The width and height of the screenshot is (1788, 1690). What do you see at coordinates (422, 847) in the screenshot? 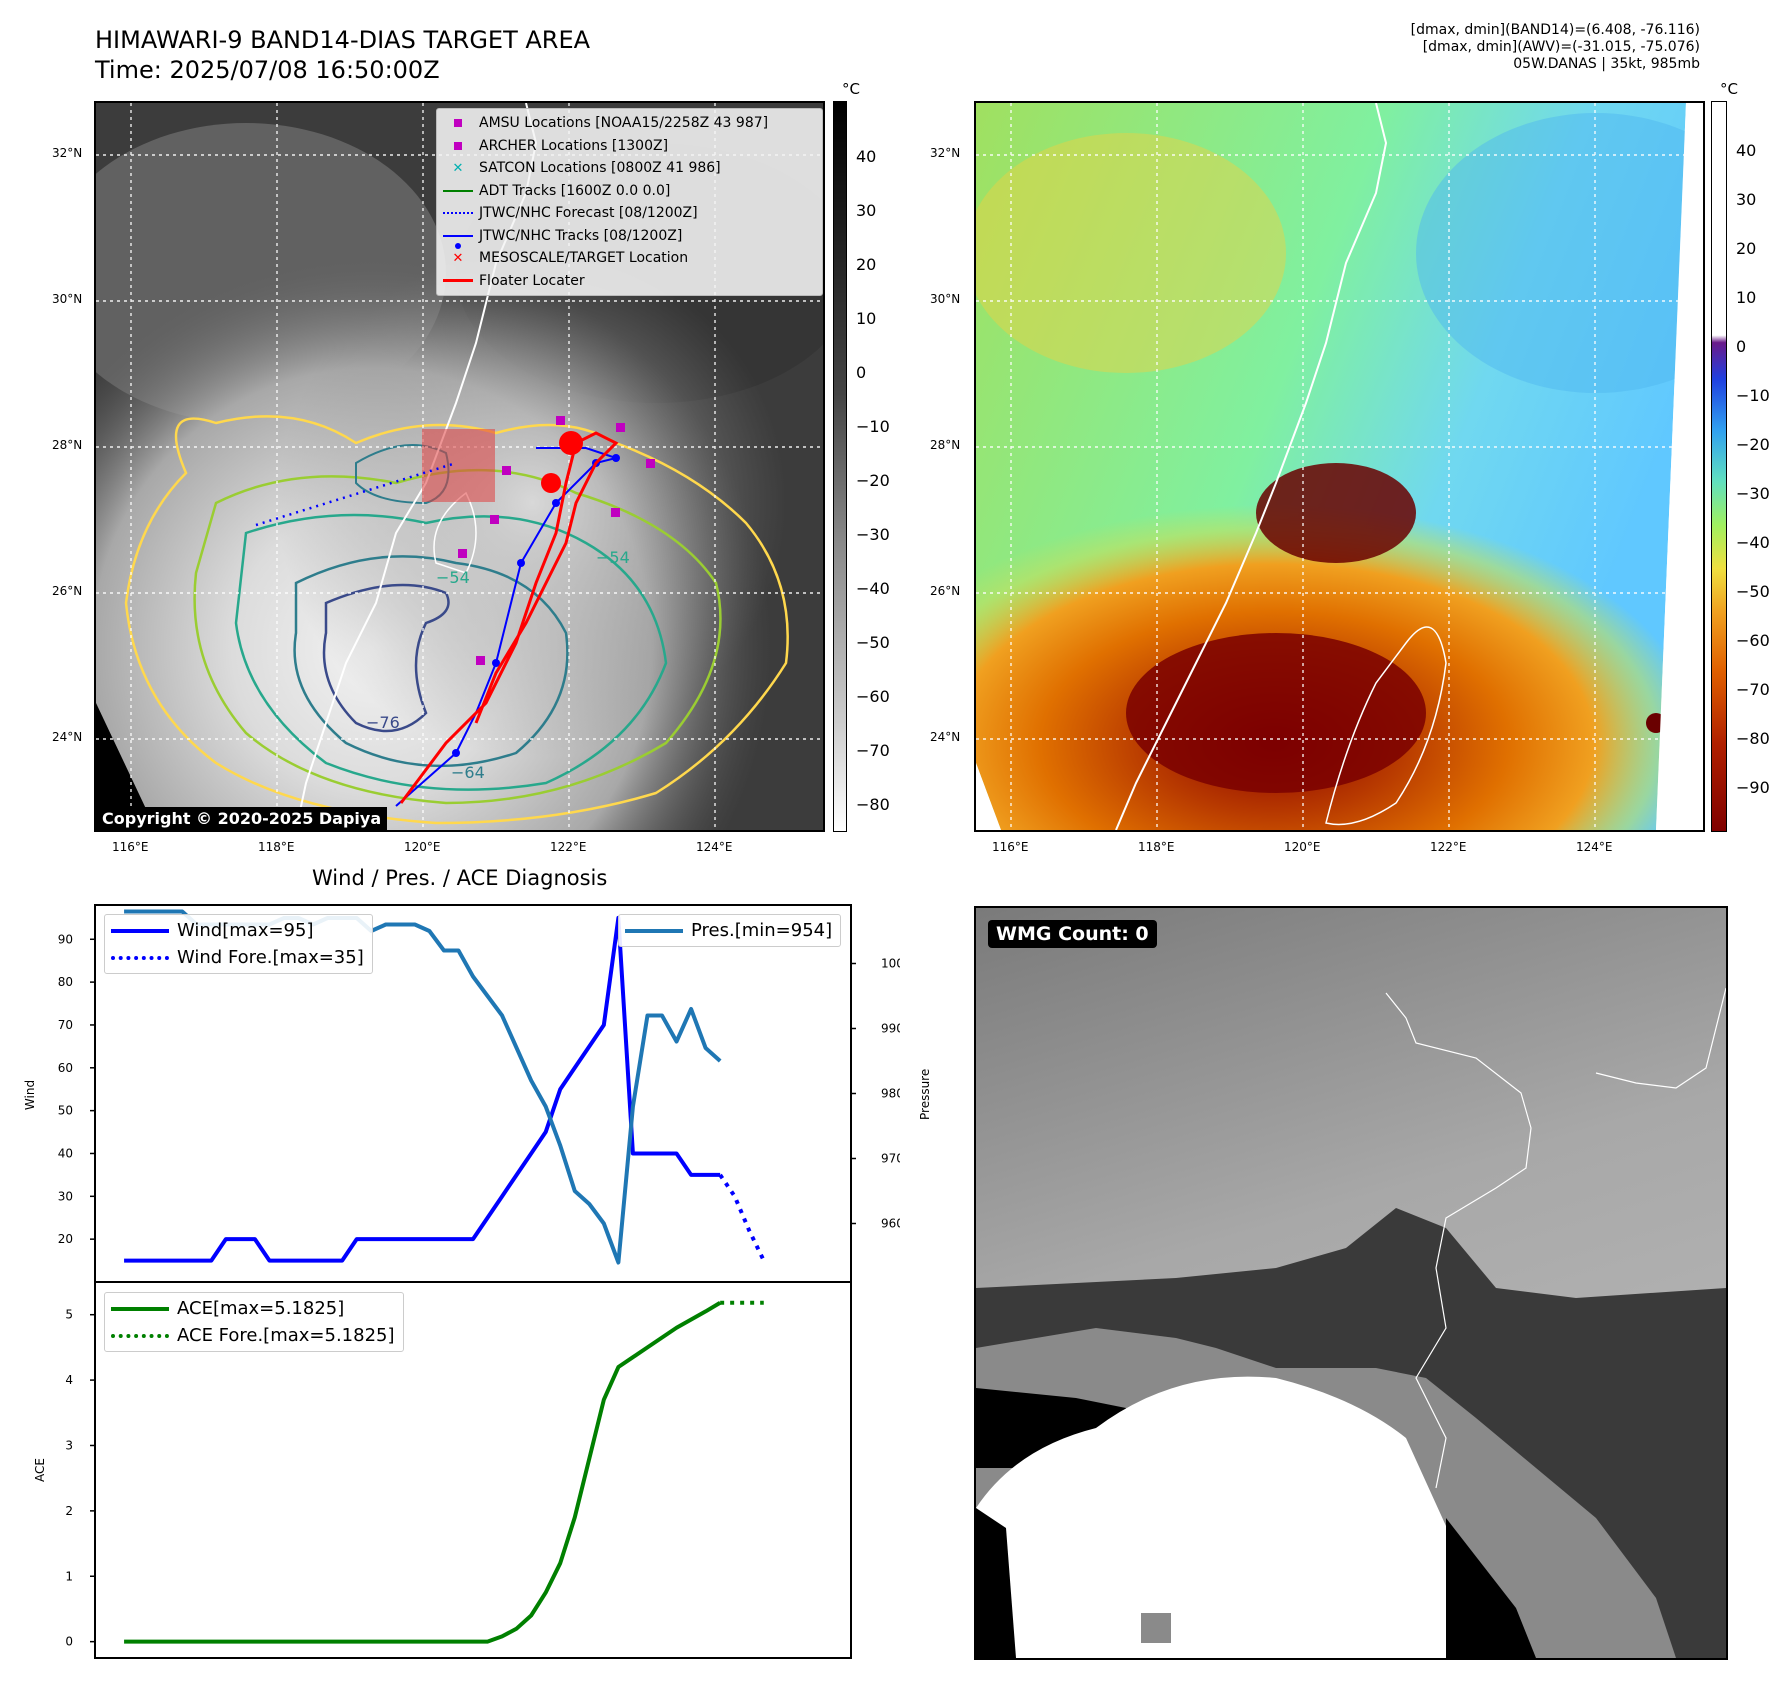
I see `lon-label: 120°E` at bounding box center [422, 847].